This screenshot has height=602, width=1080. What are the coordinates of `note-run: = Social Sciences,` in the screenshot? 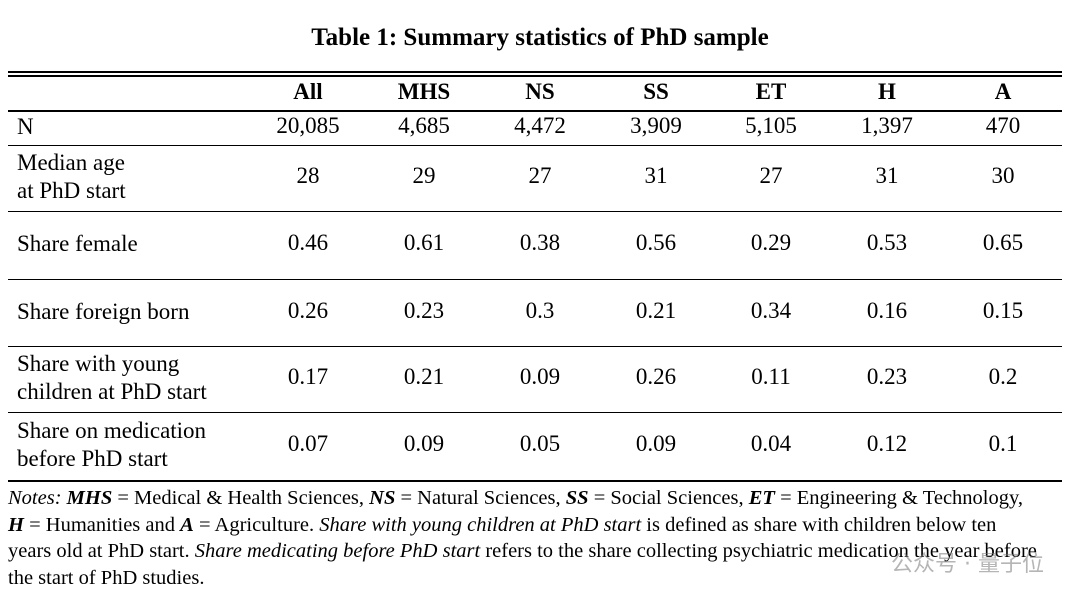 It's located at (668, 498).